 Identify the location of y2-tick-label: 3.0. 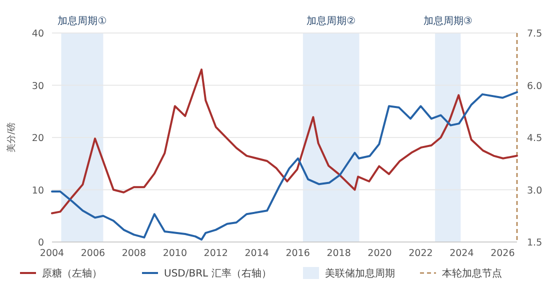
(534, 190).